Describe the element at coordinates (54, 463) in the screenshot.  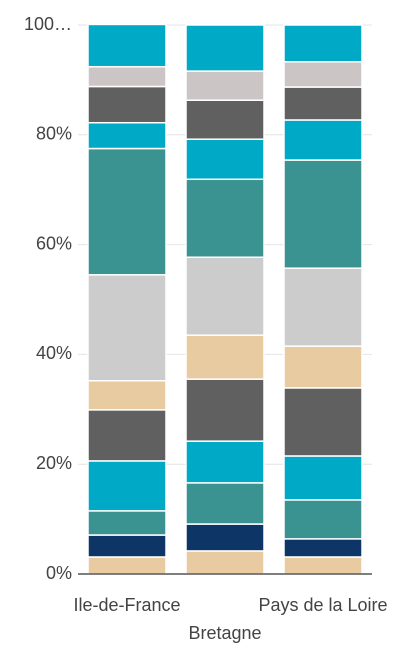
I see `y-tick-label: 20%` at that location.